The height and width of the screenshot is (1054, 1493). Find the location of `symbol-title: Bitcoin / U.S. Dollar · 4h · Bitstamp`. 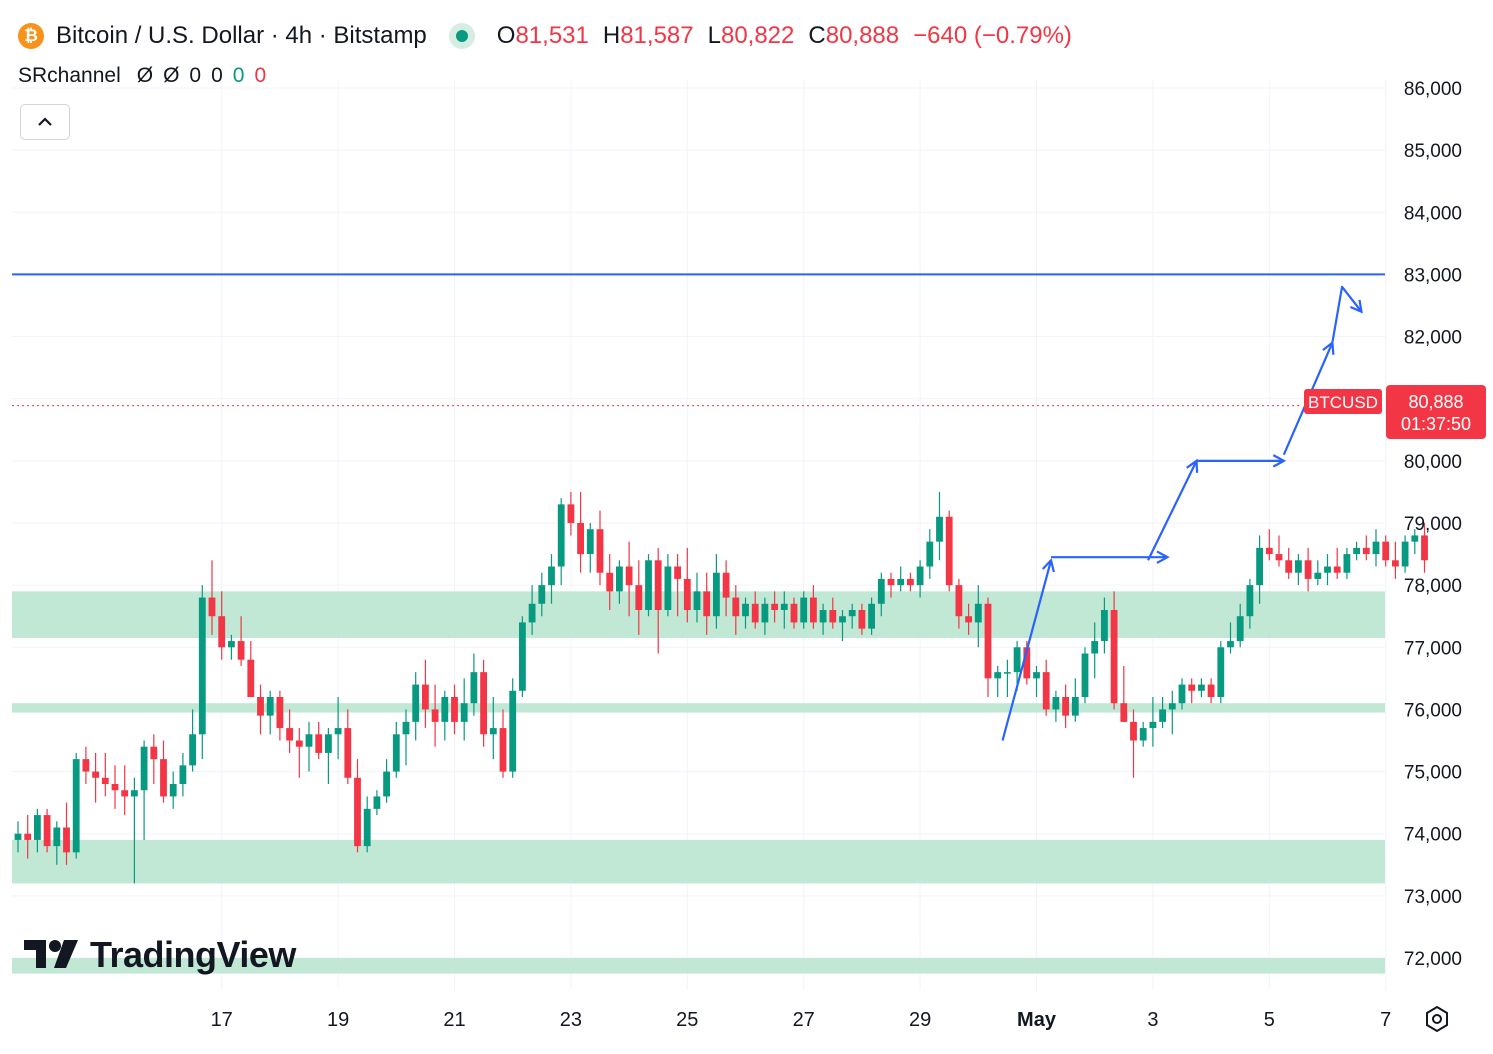

symbol-title: Bitcoin / U.S. Dollar · 4h · Bitstamp is located at coordinates (241, 35).